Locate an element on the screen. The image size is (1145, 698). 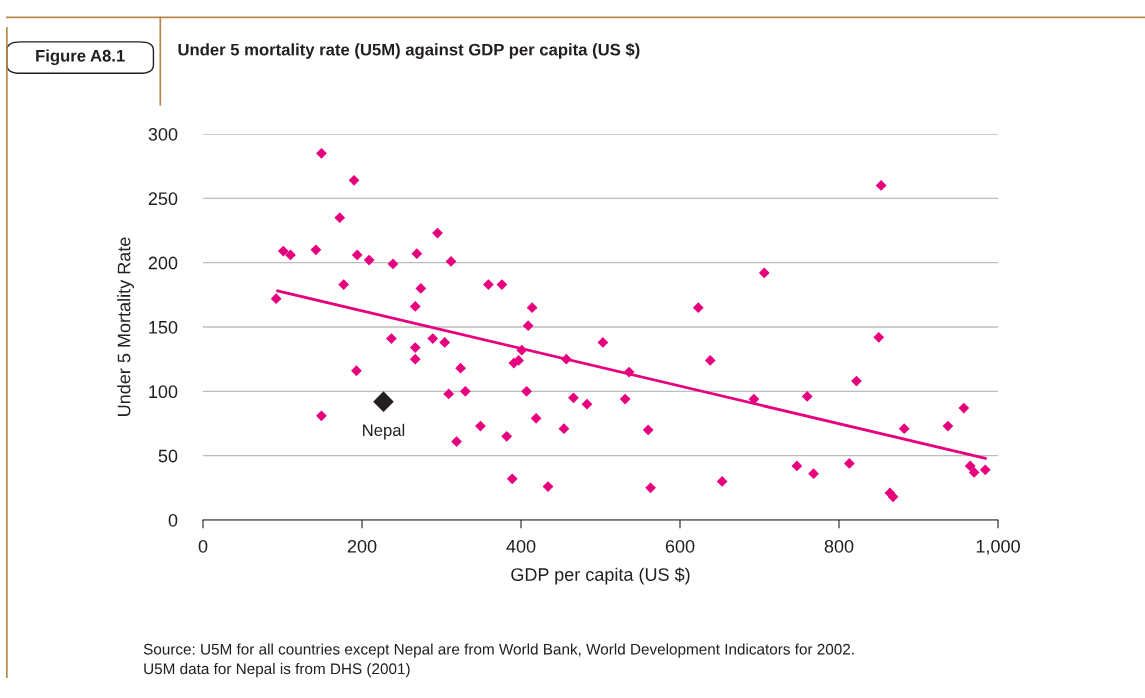
y-tick-label: 0 is located at coordinates (173, 520).